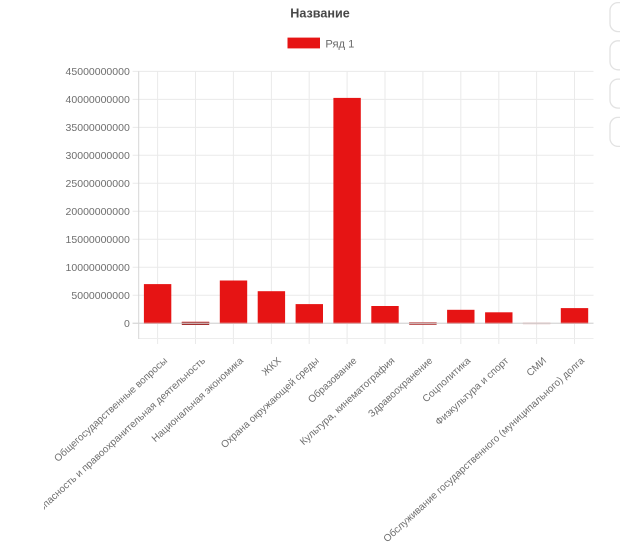 This screenshot has height=560, width=620. I want to click on svg-text: Ряд 1, so click(339, 45).